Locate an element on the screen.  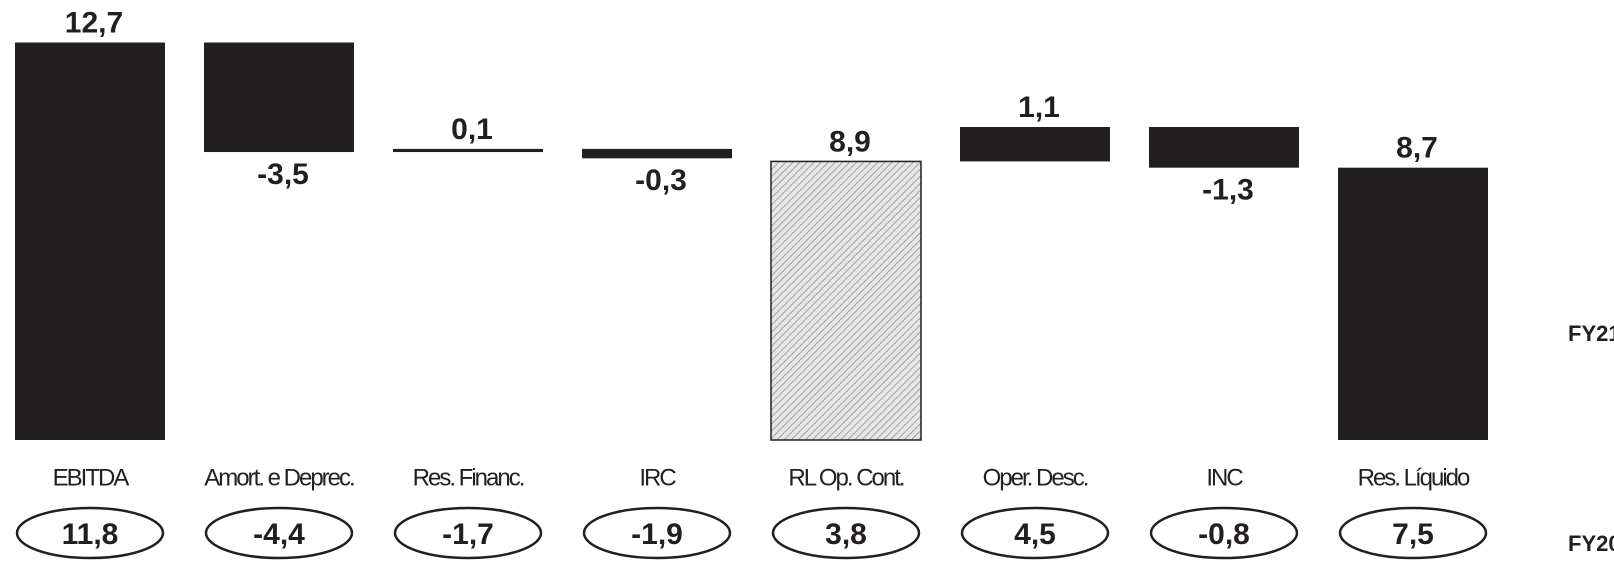
fy20-label: 11,8 is located at coordinates (90, 534).